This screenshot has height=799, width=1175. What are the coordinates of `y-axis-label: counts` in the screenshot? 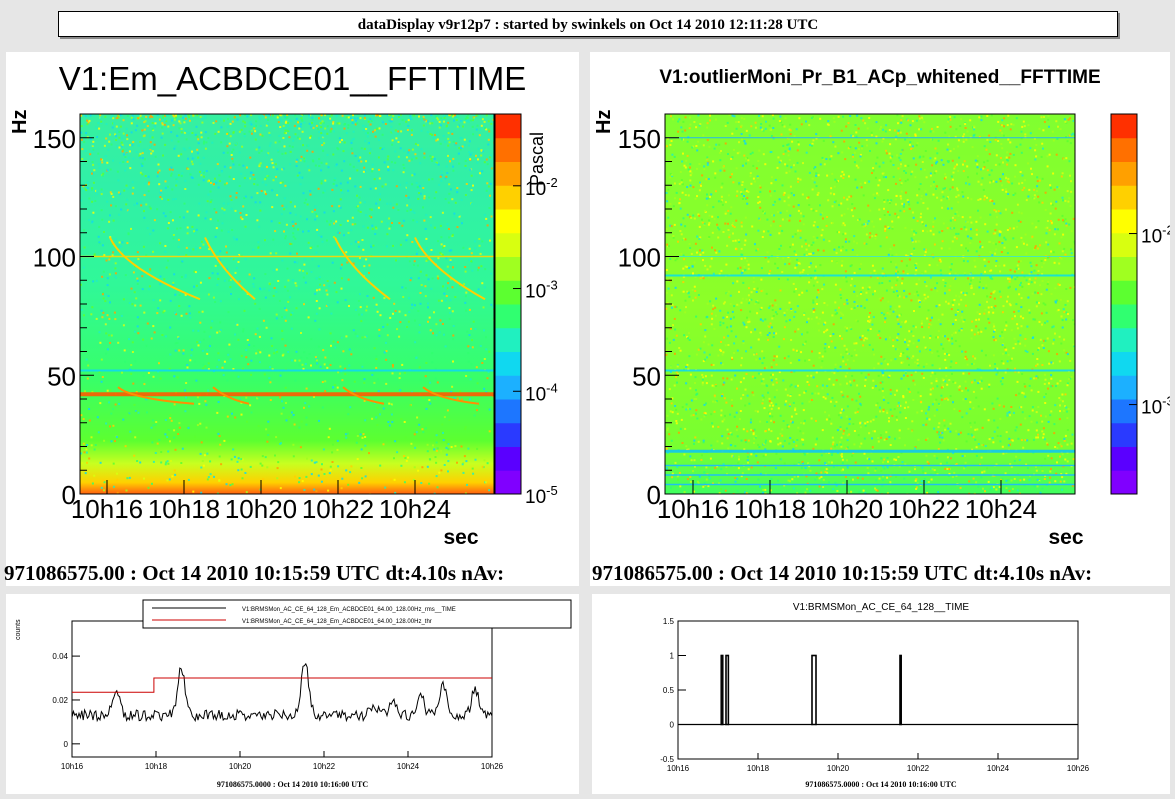 It's located at (18, 629).